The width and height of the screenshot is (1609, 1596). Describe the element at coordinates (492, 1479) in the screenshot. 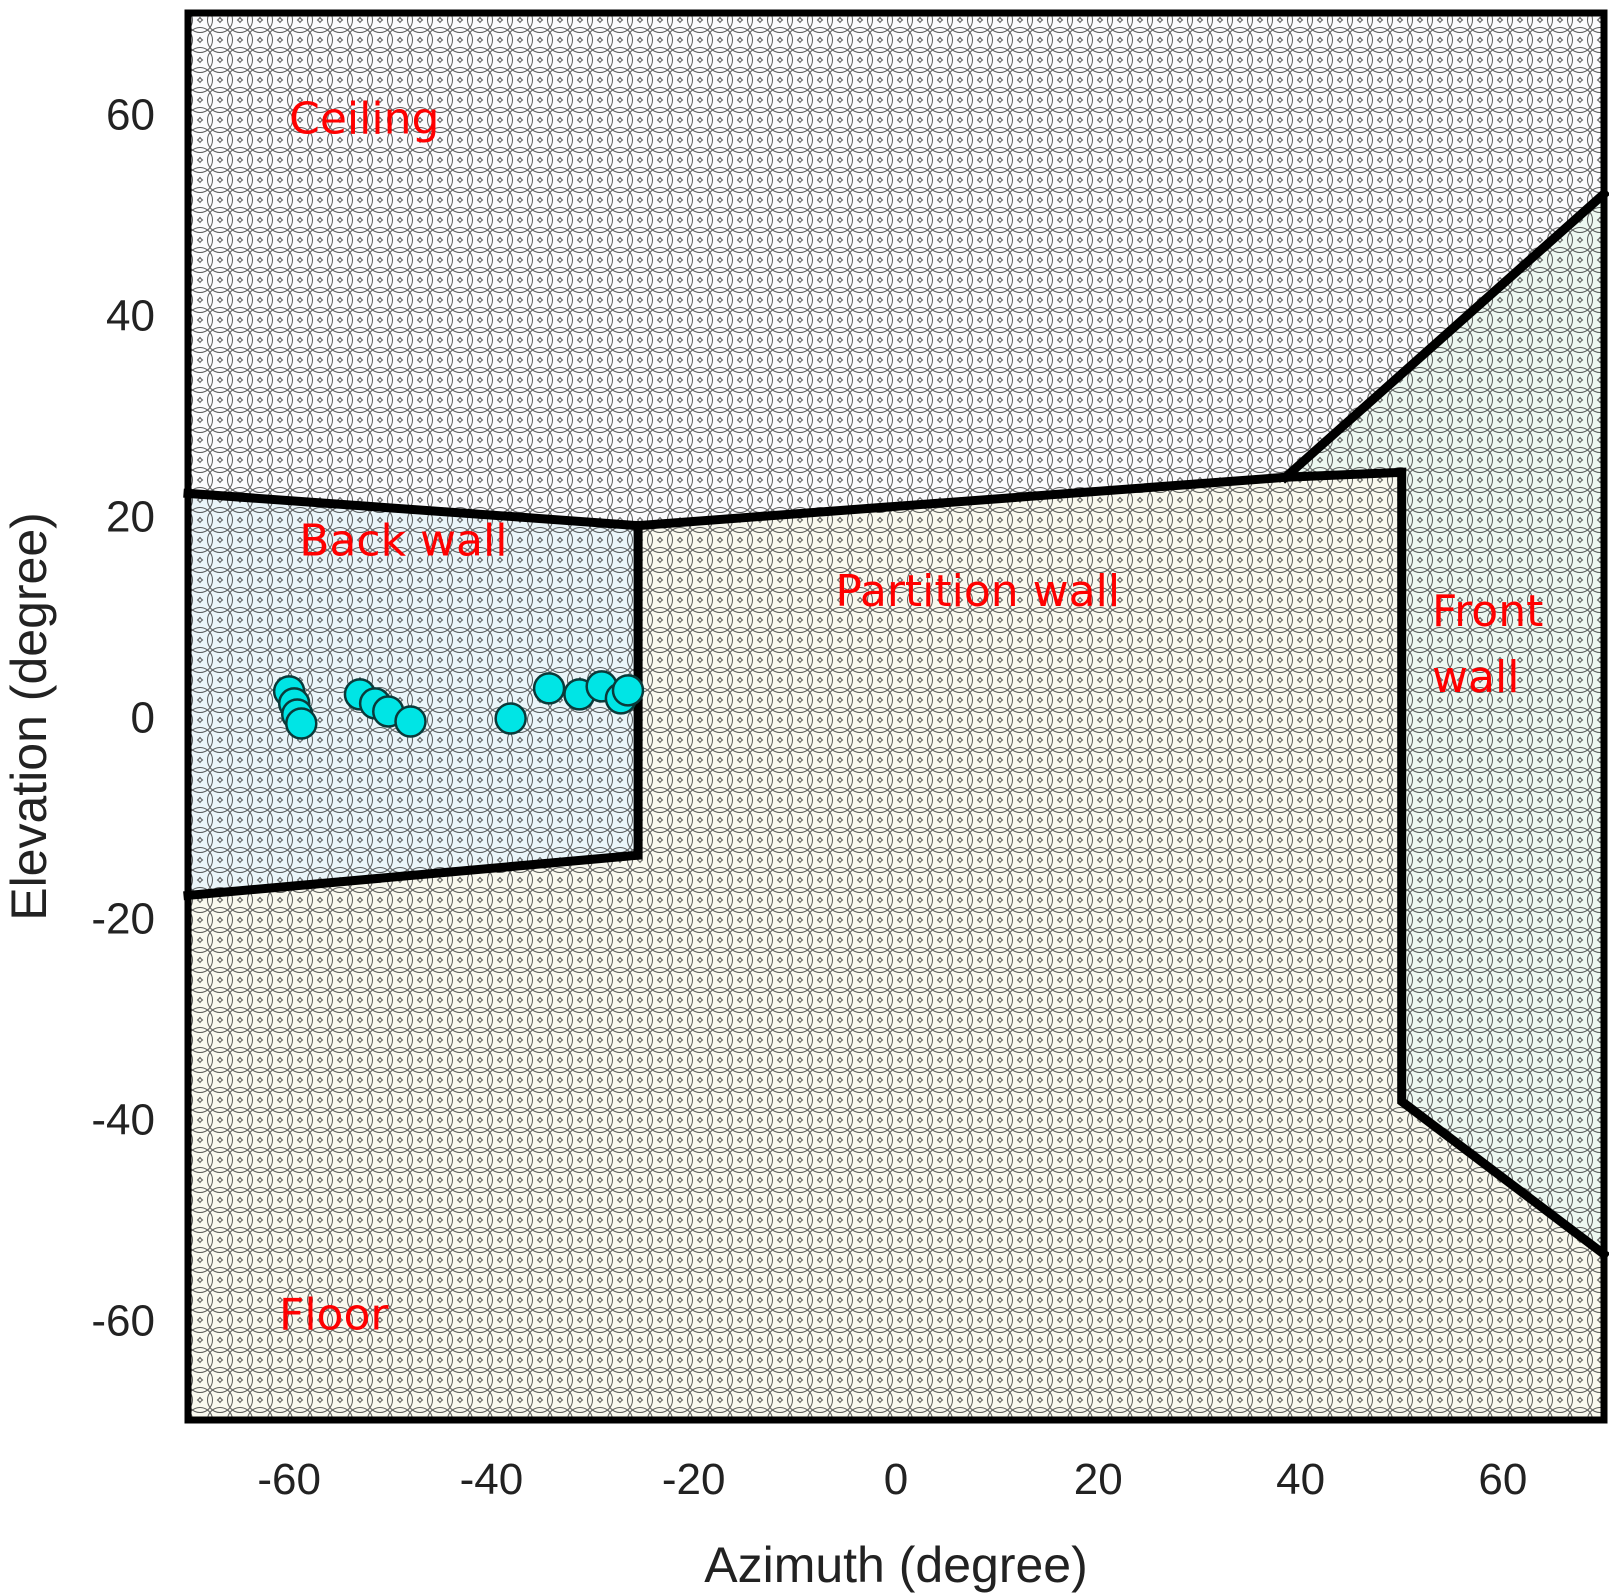

I see `x-tick-label: -40` at that location.